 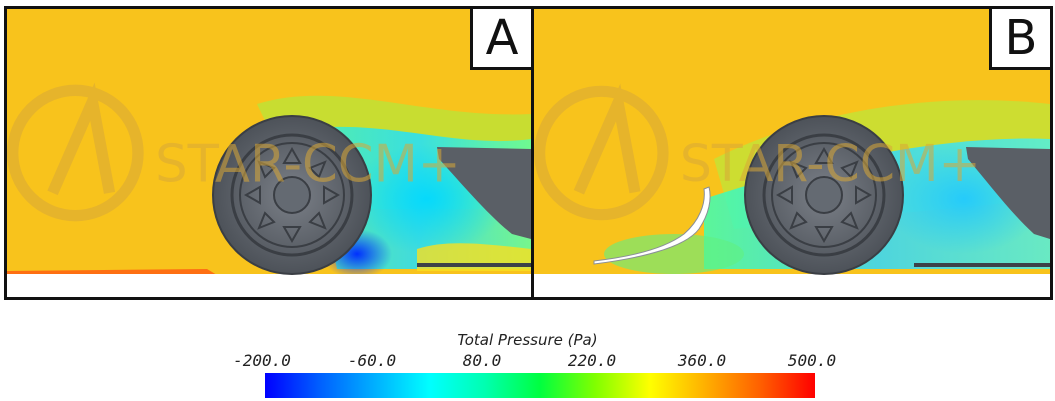 I want to click on colorbar-title: Total Pressure (Pa), so click(x=527, y=340).